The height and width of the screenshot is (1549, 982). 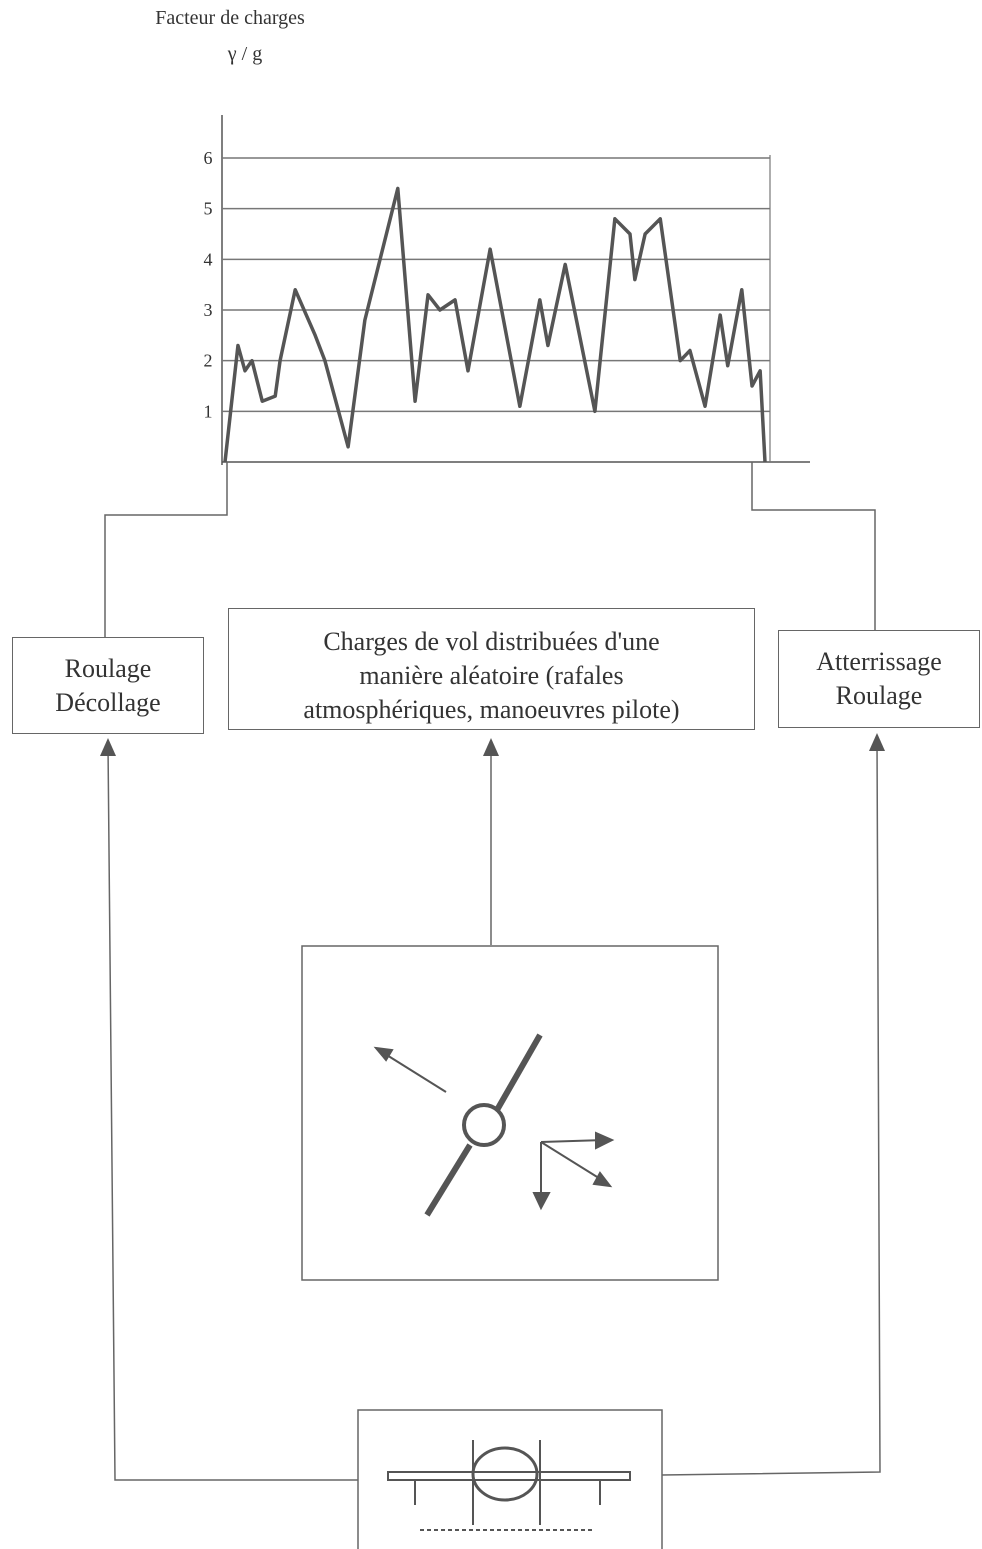 What do you see at coordinates (491, 641) in the screenshot?
I see `node-label: Charges de vol distribuées d'une` at bounding box center [491, 641].